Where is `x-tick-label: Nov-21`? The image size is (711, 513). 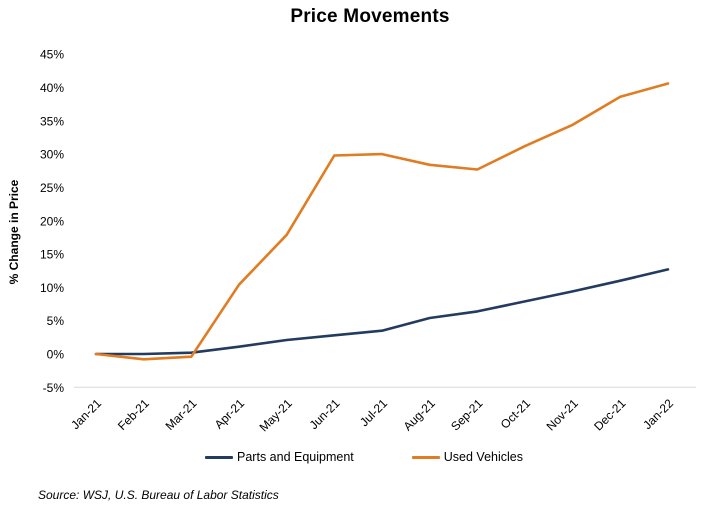 x-tick-label: Nov-21 is located at coordinates (562, 414).